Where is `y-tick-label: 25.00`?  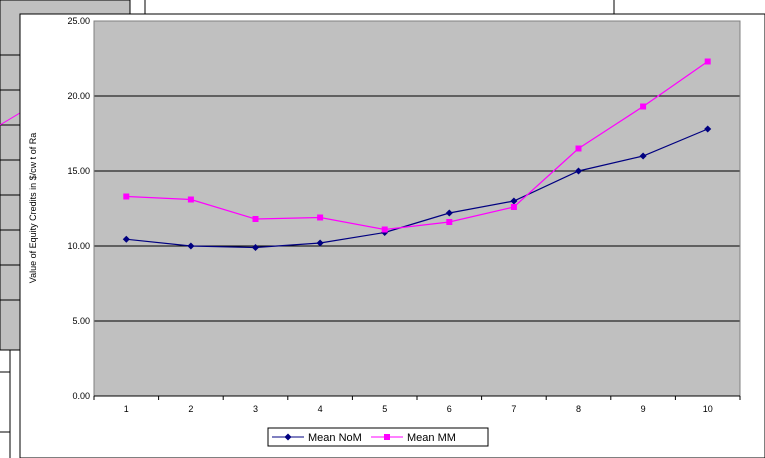 y-tick-label: 25.00 is located at coordinates (78, 21).